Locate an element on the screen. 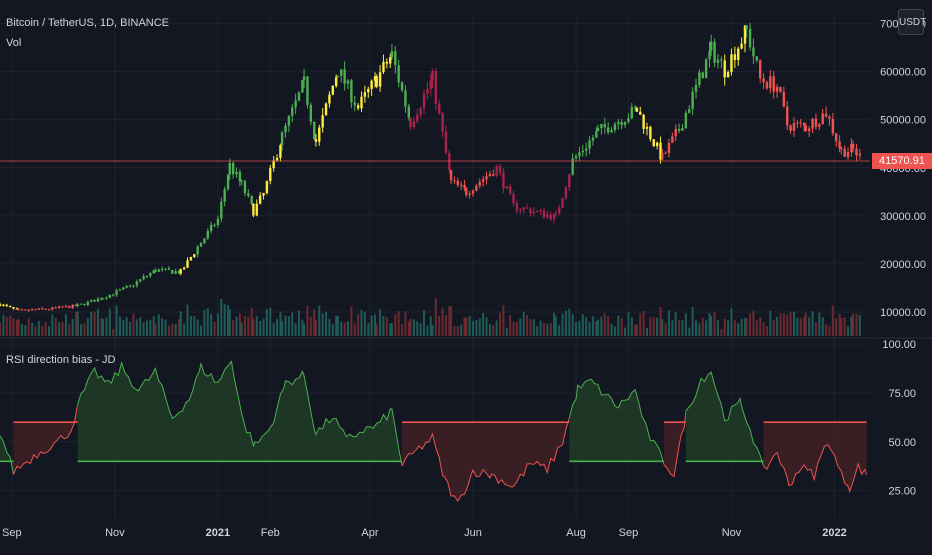  rsi-axis: 100.00 75.00 50.00 25.00 is located at coordinates (899, 418).